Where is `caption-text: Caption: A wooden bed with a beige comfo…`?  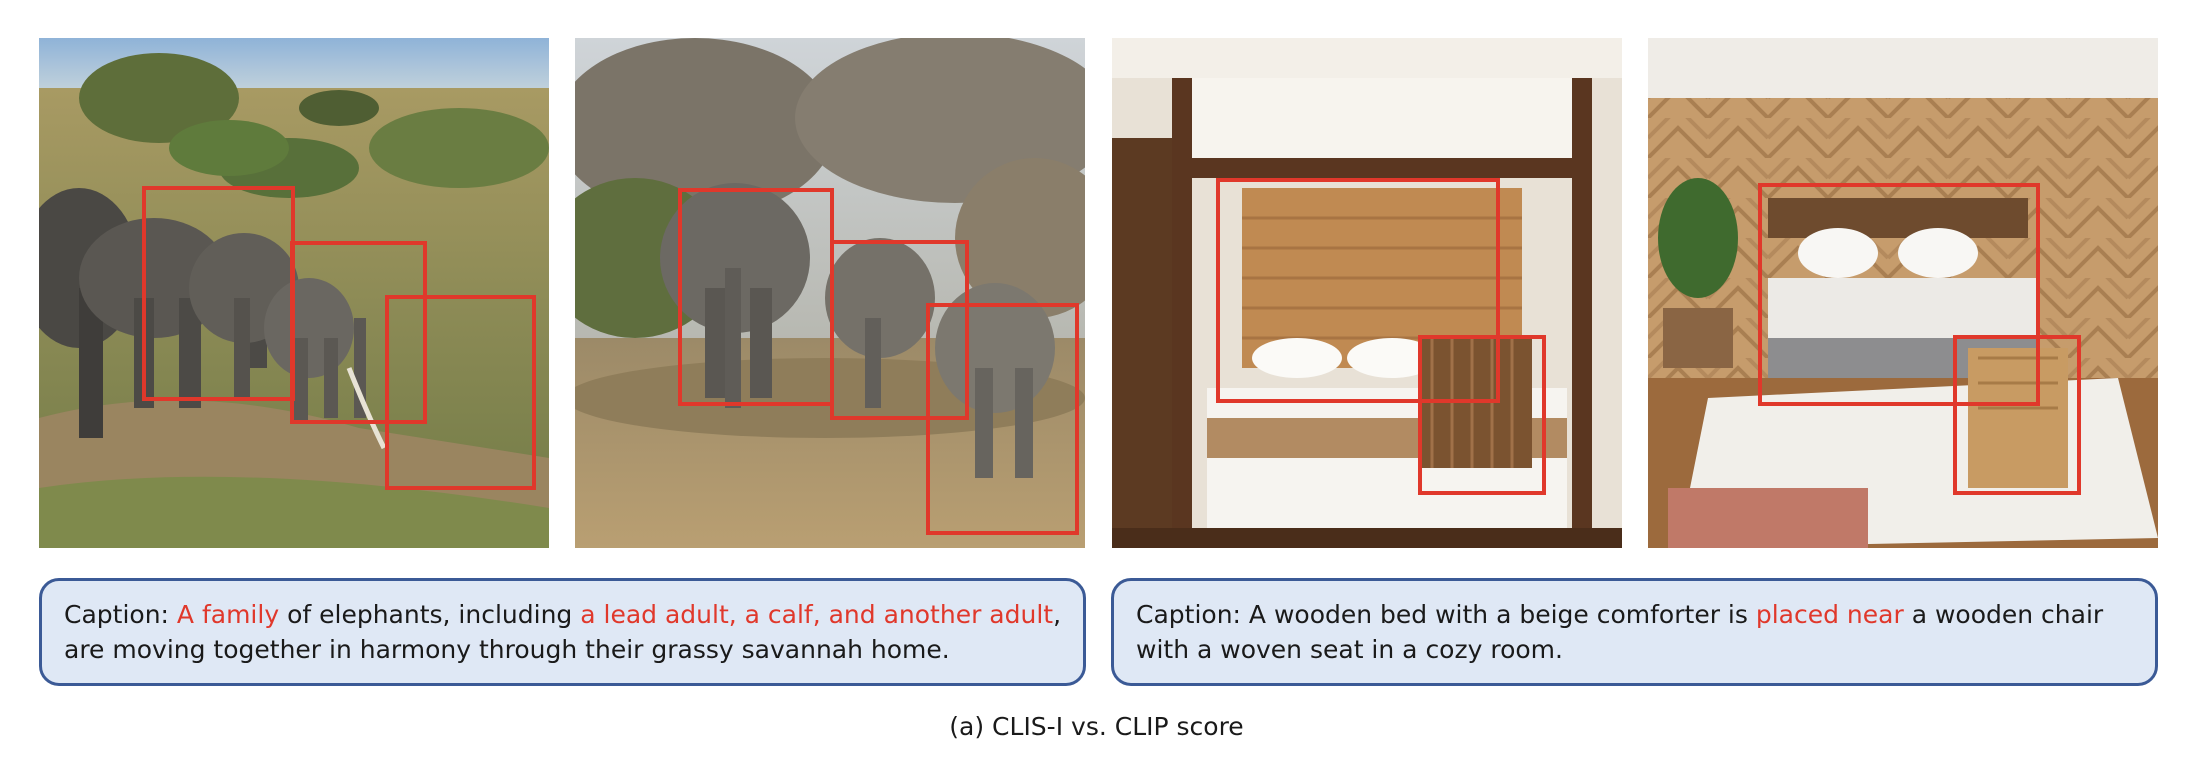 caption-text: Caption: A wooden bed with a beige comfo… is located at coordinates (1619, 632).